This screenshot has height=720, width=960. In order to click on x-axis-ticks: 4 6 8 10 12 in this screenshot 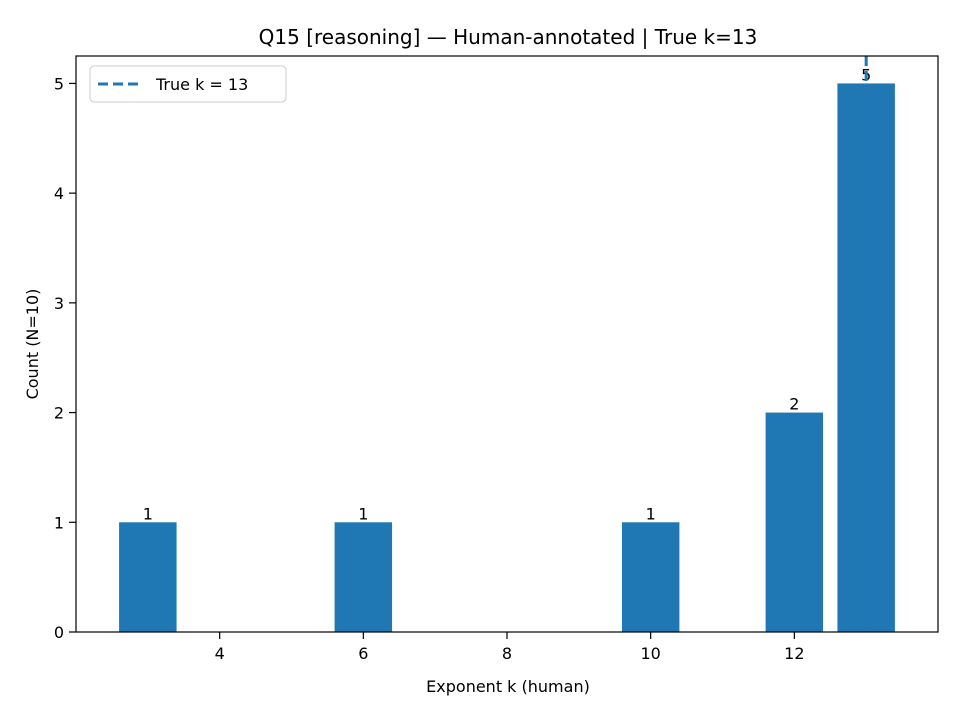, I will do `click(510, 647)`.